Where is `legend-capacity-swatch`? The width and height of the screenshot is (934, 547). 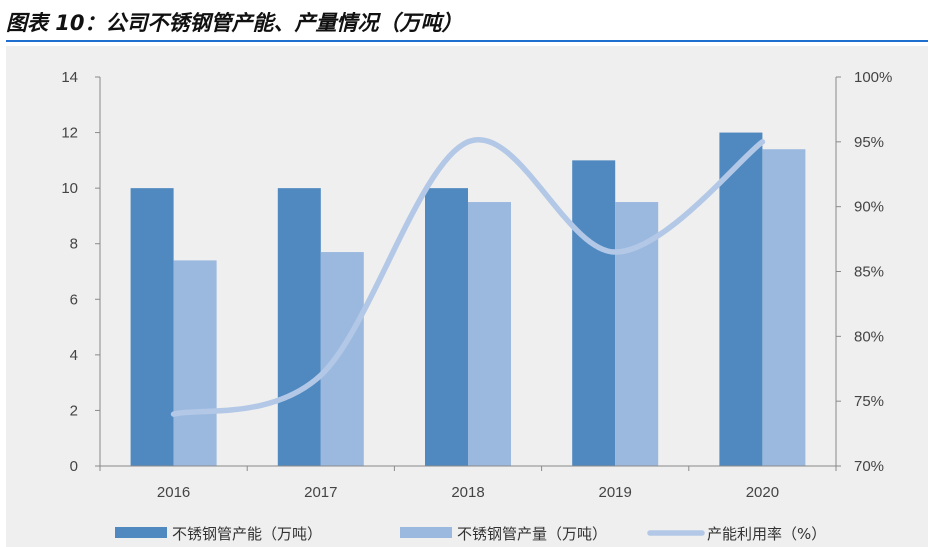
legend-capacity-swatch is located at coordinates (141, 532).